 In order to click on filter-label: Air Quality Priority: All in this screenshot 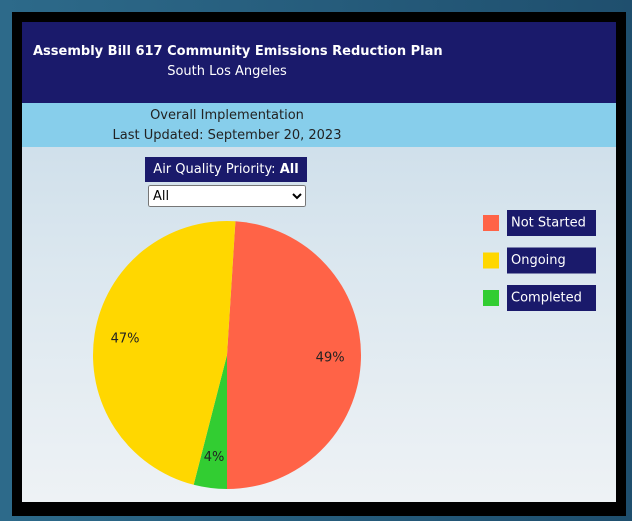, I will do `click(226, 169)`.